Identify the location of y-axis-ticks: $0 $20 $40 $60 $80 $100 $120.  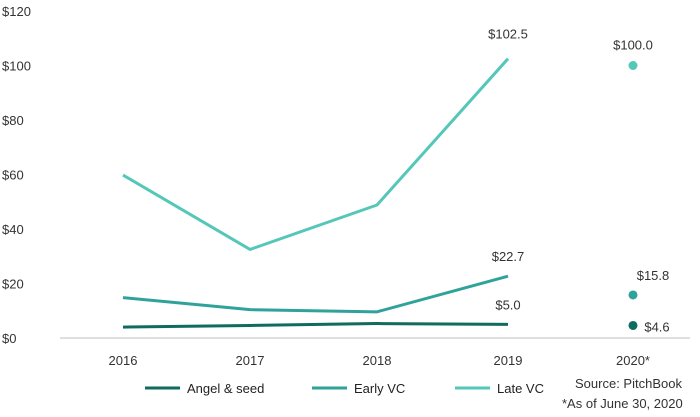
(16, 175).